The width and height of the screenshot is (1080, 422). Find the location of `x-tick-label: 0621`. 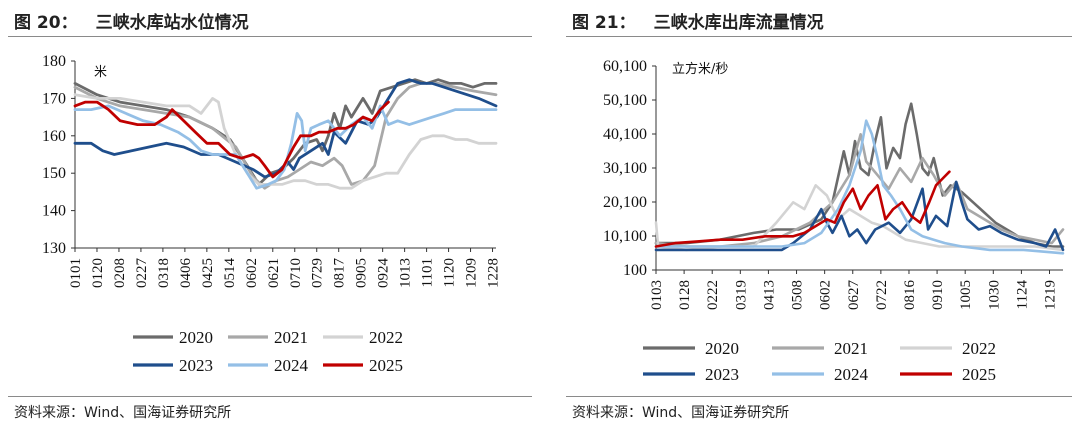

x-tick-label: 0621 is located at coordinates (274, 273).